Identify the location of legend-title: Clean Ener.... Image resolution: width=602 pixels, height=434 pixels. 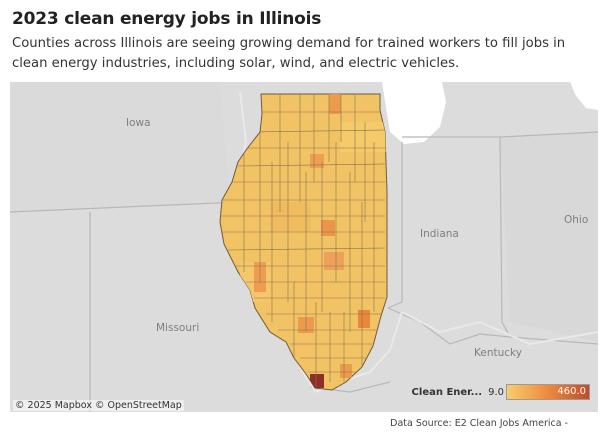
(447, 392).